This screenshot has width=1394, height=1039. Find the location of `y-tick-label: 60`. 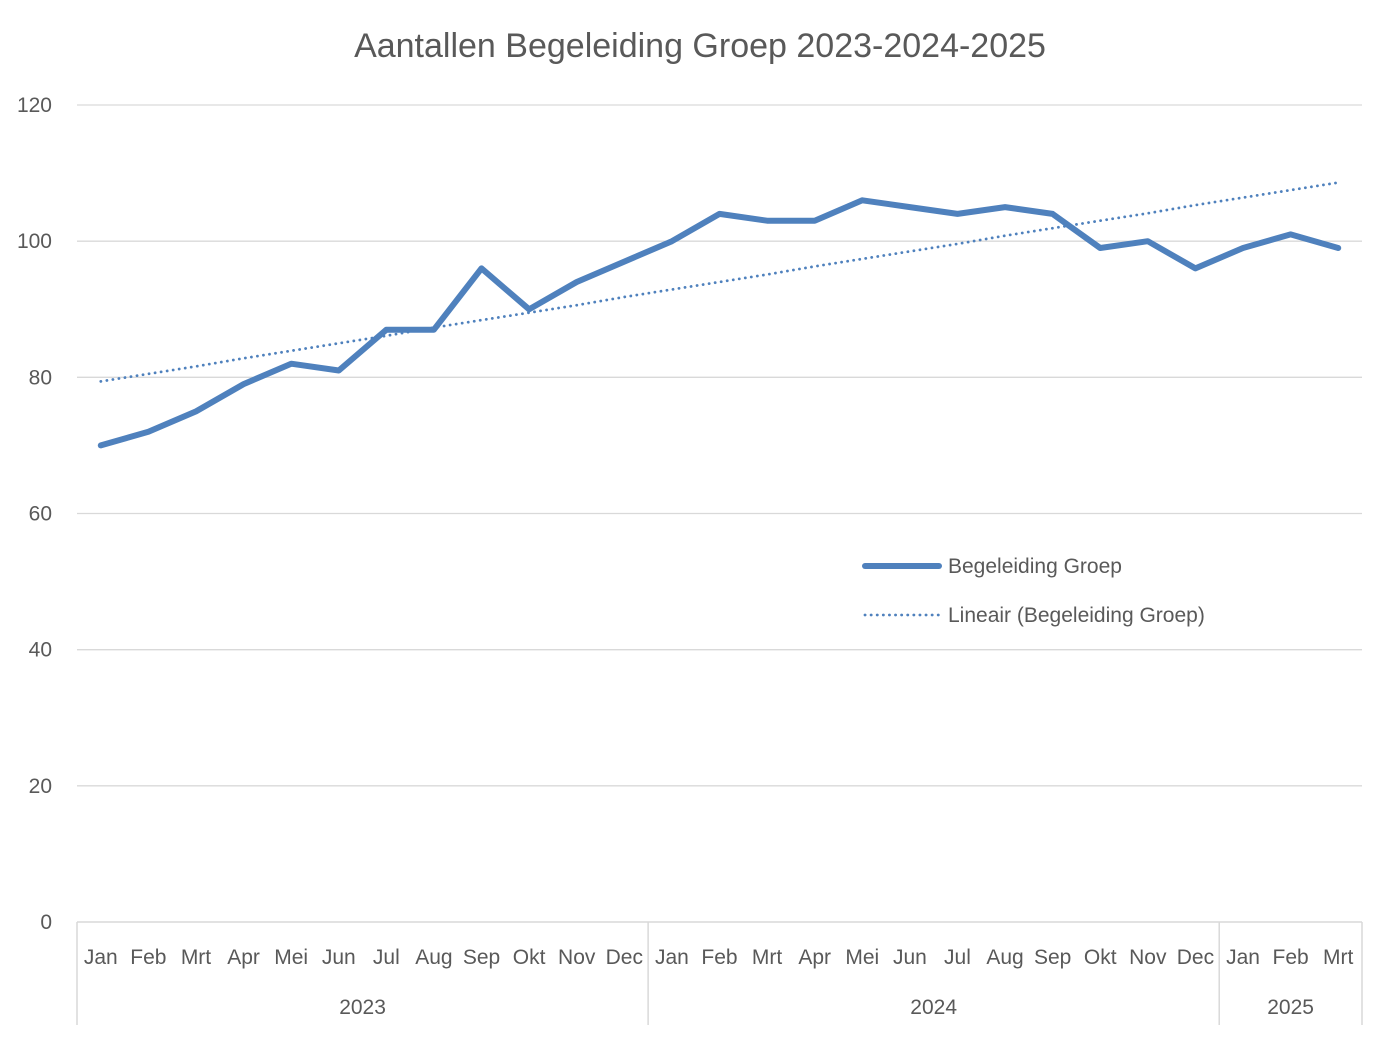

y-tick-label: 60 is located at coordinates (40, 514).